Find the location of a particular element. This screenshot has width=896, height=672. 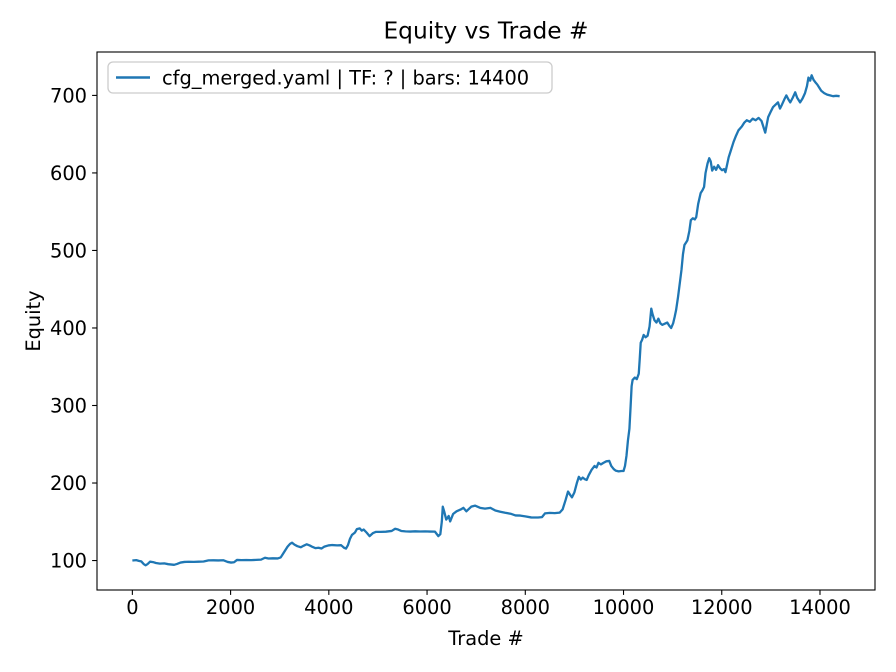

y-axis-ticks: 100 200 300 400 500 600 700 is located at coordinates (73, 329).